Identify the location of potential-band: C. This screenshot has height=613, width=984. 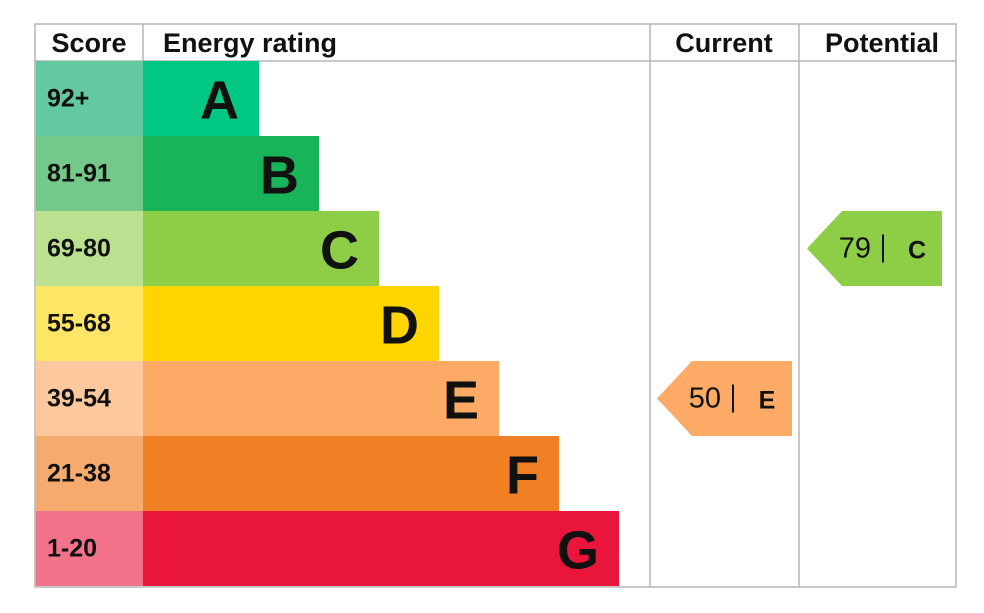
(917, 251).